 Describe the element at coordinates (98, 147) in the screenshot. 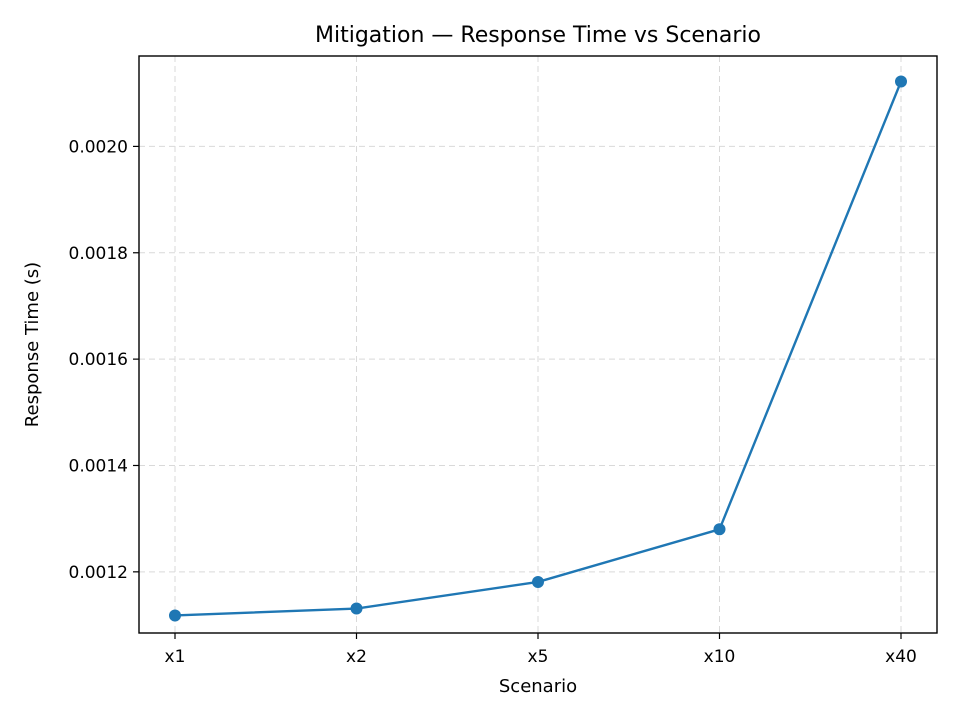

I see `y-tick-label: 0.0020` at that location.